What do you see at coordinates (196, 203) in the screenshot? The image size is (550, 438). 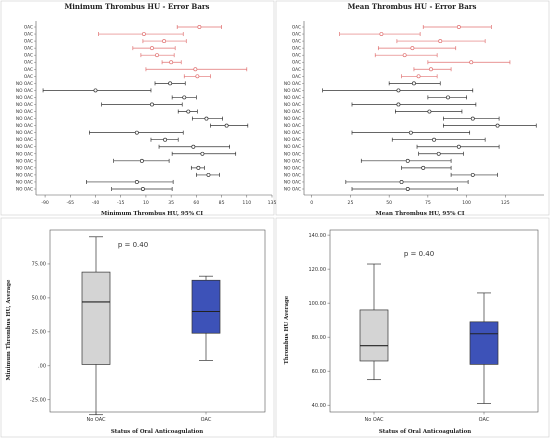 I see `x-tick-label: 60` at bounding box center [196, 203].